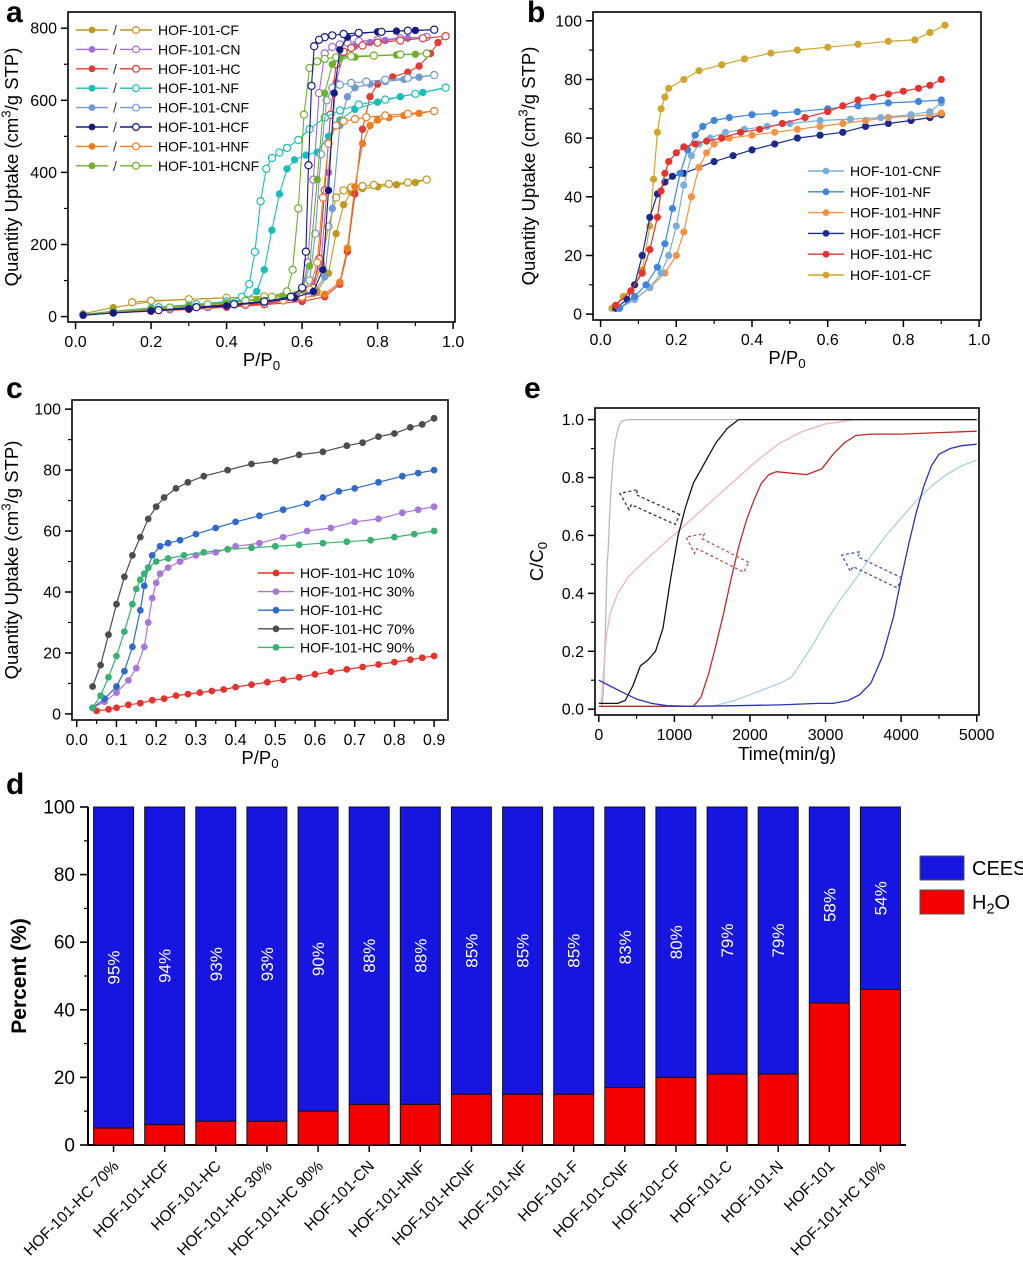 The height and width of the screenshot is (1281, 1023). What do you see at coordinates (114, 967) in the screenshot?
I see `bar-percent-label: 95%` at bounding box center [114, 967].